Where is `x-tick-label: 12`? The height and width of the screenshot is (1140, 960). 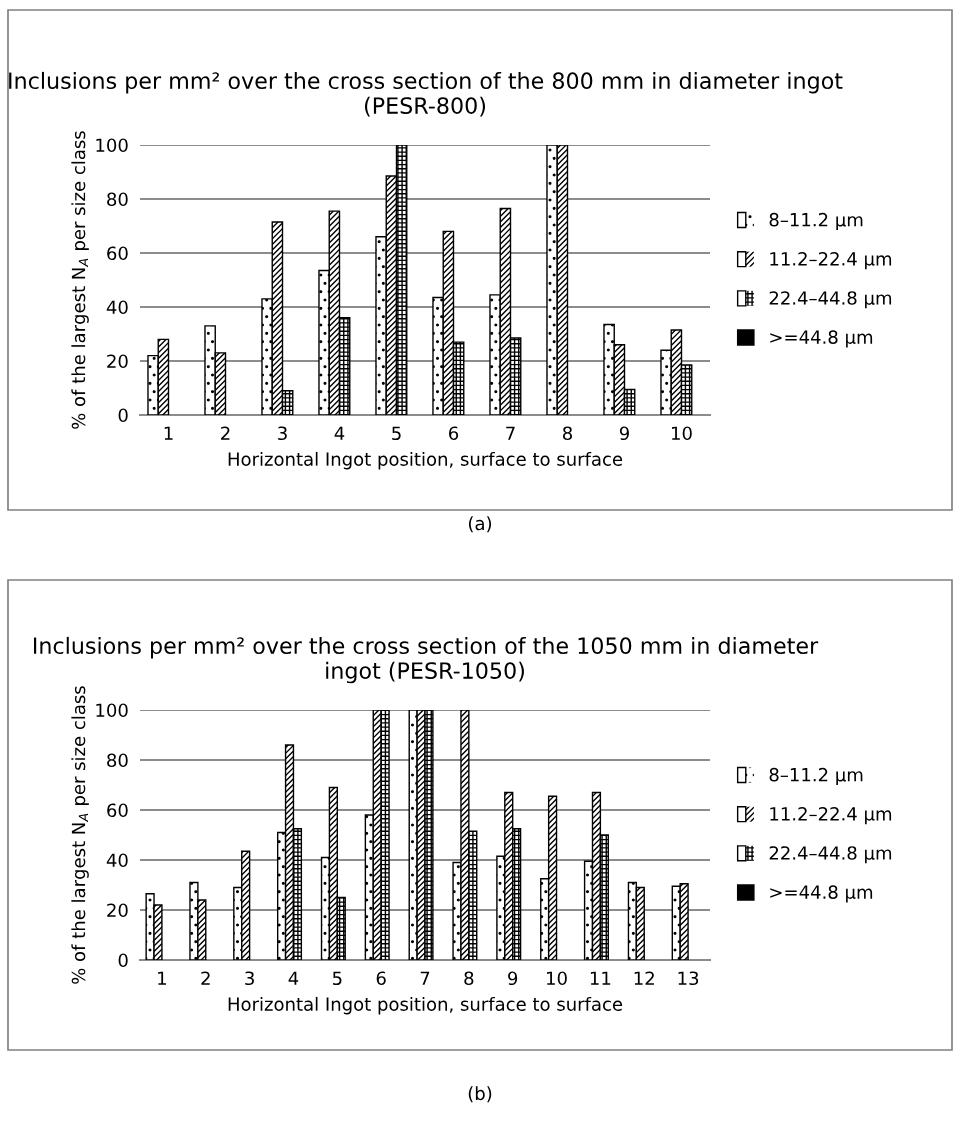
x-tick-label: 12 is located at coordinates (644, 978).